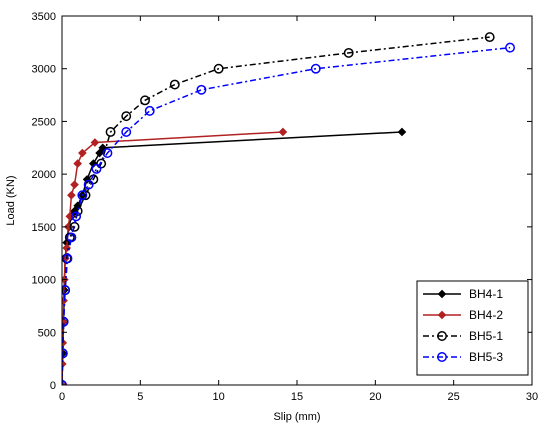 This screenshot has height=430, width=550. Describe the element at coordinates (486, 336) in the screenshot. I see `legend-label: BH5-1` at that location.